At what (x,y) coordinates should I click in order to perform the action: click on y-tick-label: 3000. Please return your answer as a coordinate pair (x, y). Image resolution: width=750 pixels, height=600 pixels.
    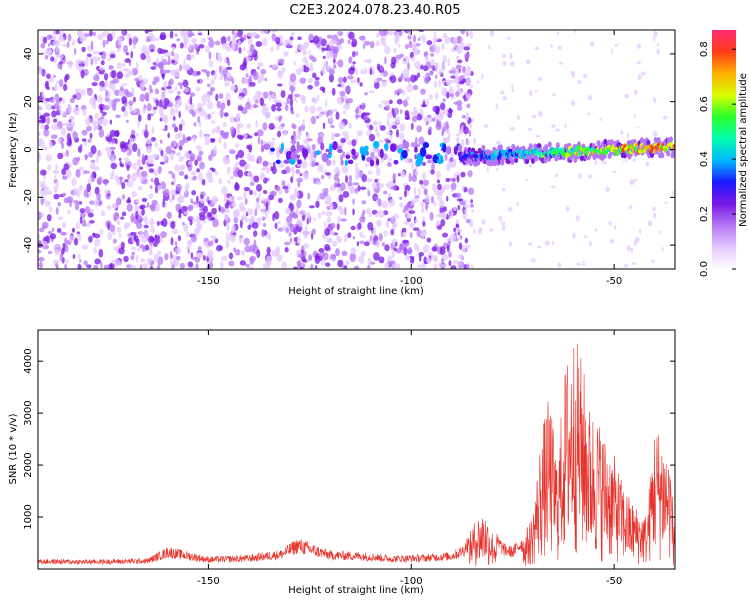
    Looking at the image, I should click on (28, 412).